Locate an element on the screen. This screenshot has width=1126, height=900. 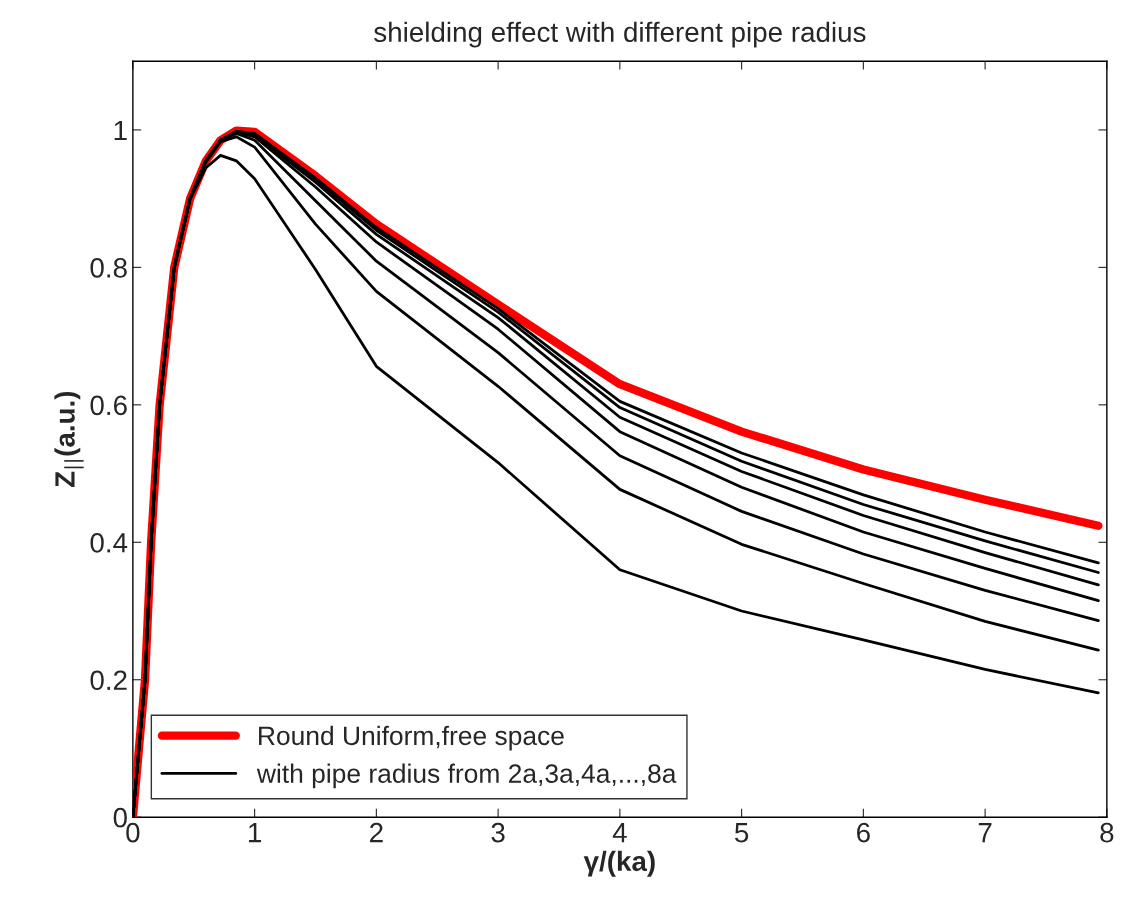
x-tick-label: 6 is located at coordinates (863, 832).